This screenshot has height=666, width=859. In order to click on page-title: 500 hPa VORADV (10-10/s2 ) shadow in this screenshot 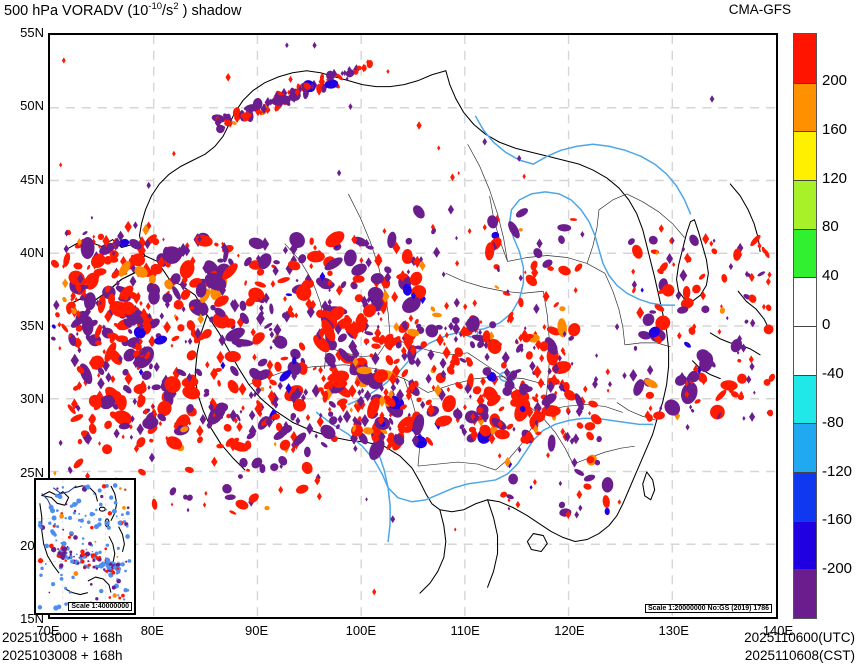, I will do `click(122, 10)`.